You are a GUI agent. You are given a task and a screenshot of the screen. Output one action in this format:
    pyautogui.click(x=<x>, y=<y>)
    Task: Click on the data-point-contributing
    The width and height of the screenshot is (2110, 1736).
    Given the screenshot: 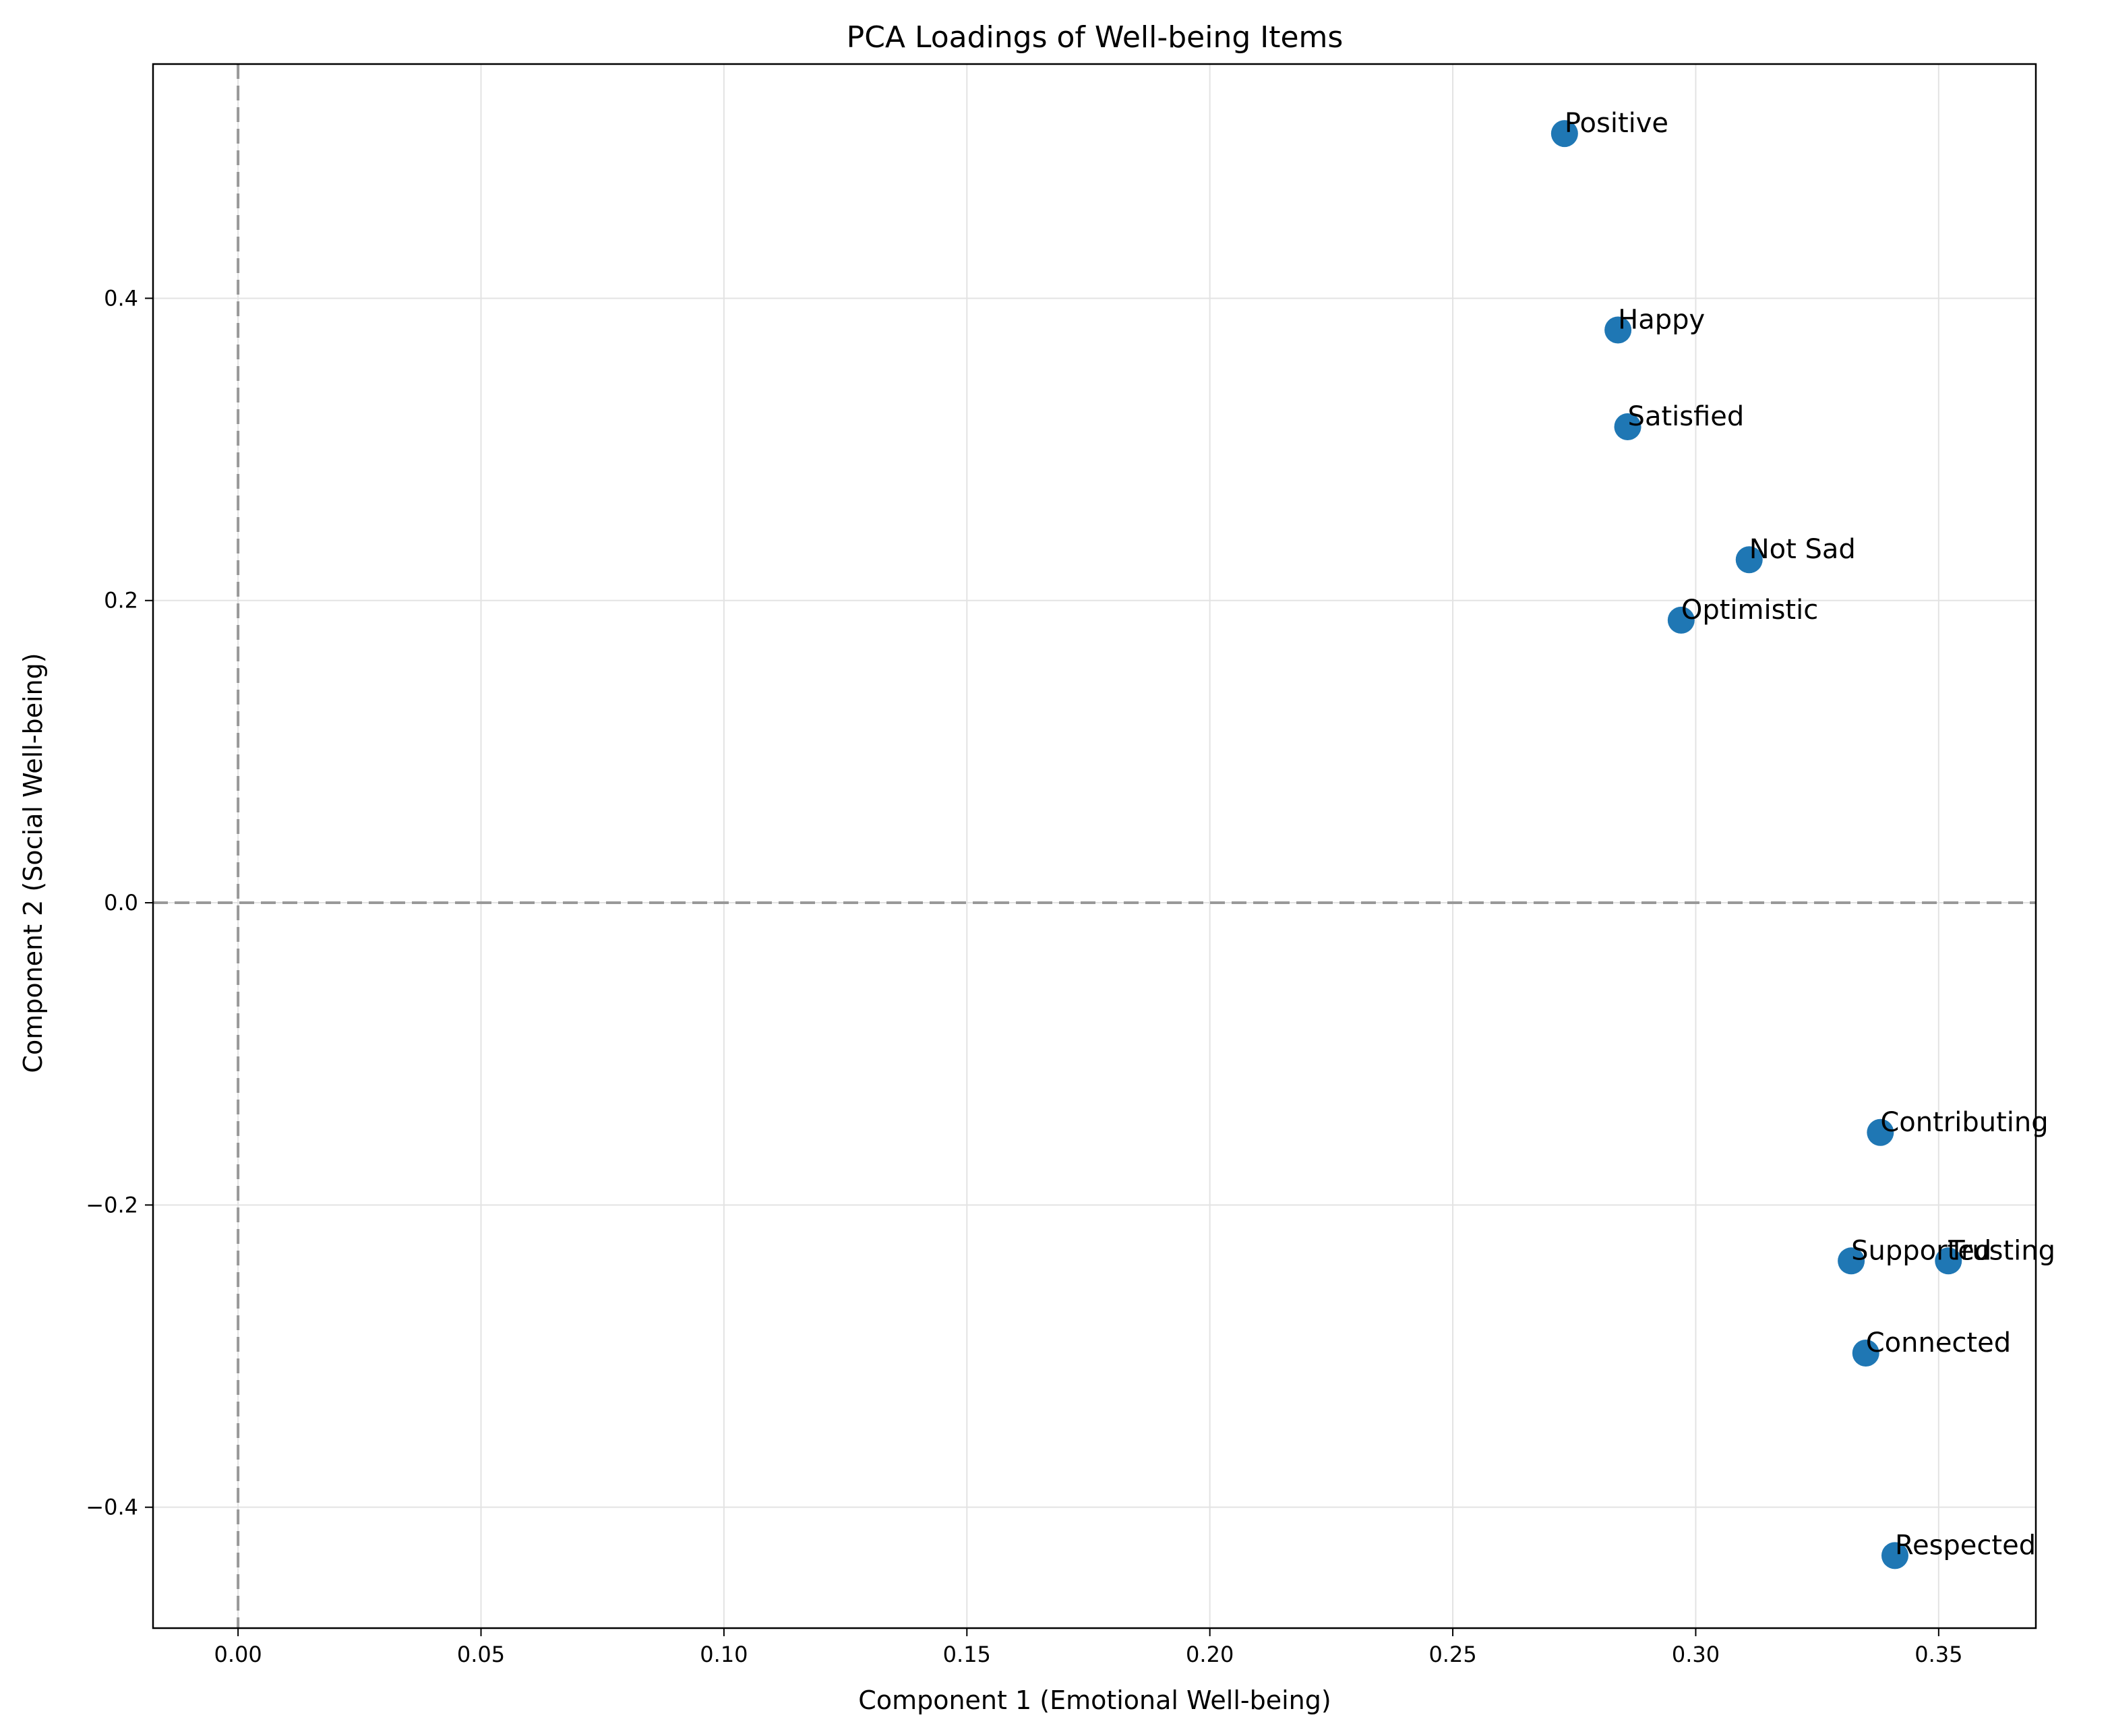 What is the action you would take?
    pyautogui.click(x=1880, y=1132)
    